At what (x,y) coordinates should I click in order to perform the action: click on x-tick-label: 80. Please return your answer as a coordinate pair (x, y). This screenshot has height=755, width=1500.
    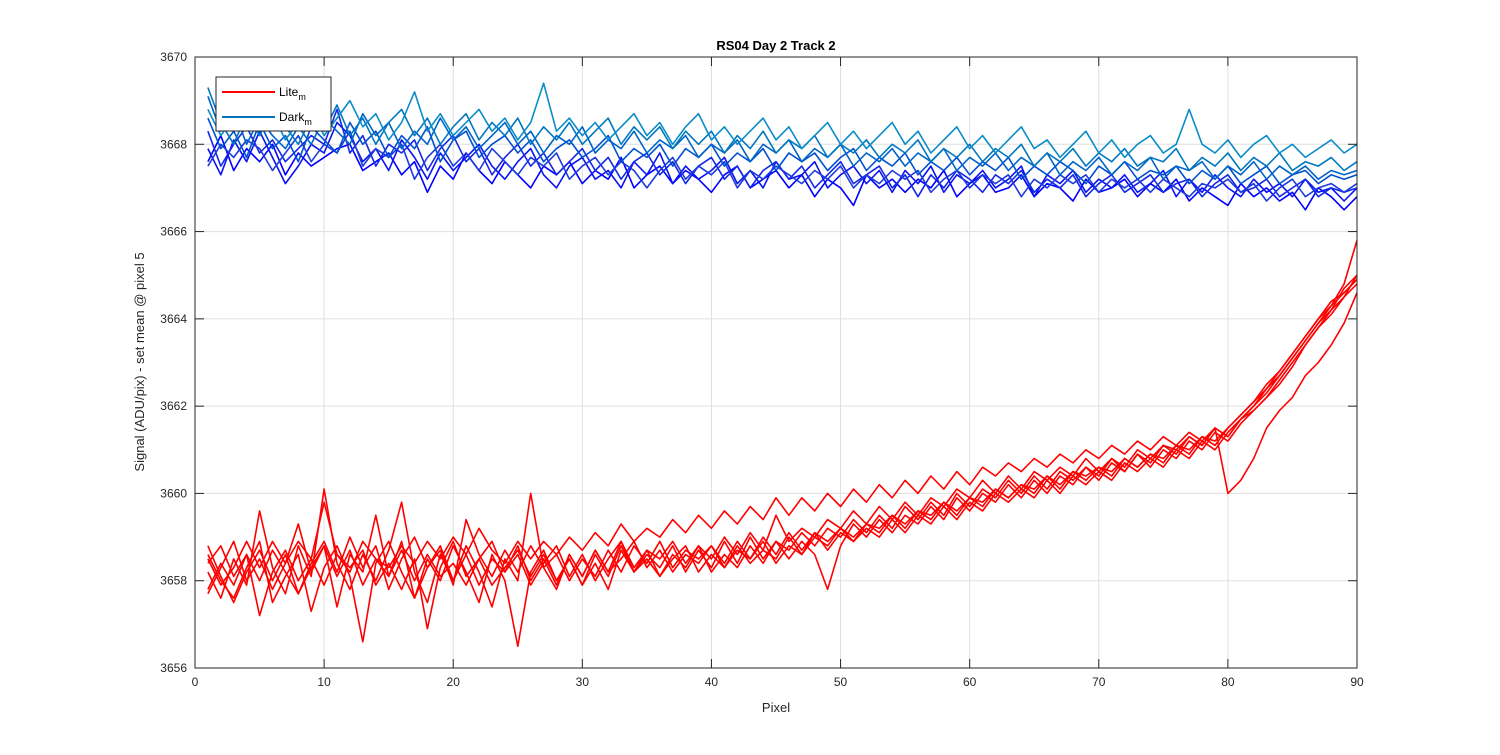
    Looking at the image, I should click on (1228, 682).